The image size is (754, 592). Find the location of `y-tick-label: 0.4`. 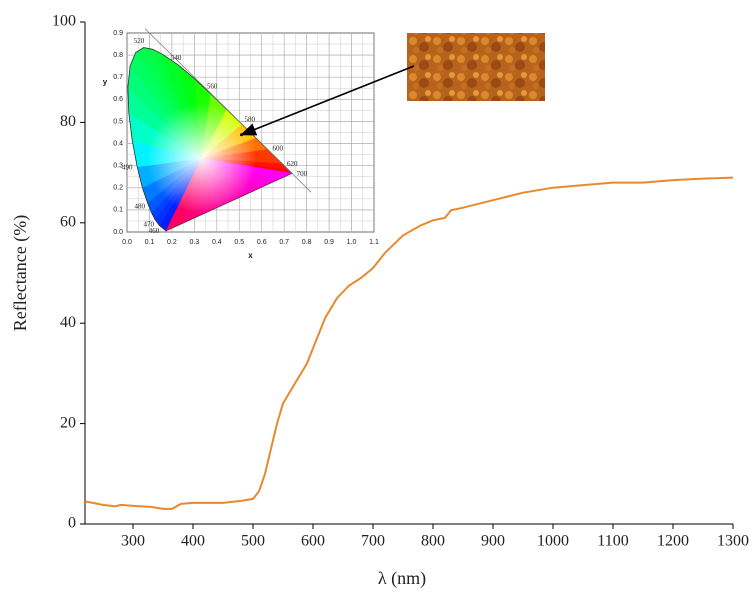

y-tick-label: 0.4 is located at coordinates (118, 143).